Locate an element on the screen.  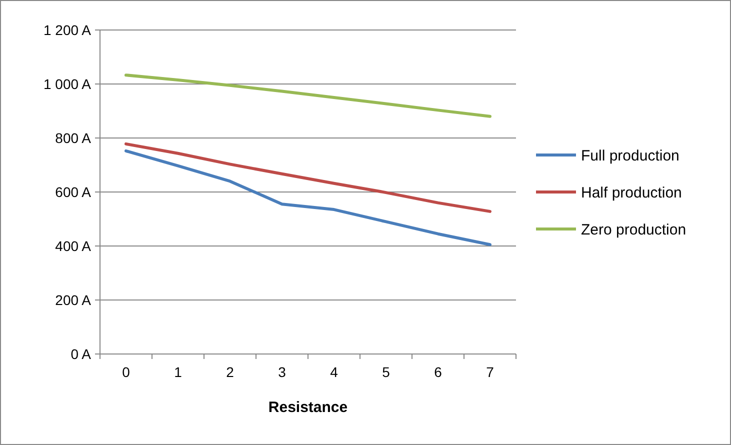
x-tick-label: 0 is located at coordinates (126, 372).